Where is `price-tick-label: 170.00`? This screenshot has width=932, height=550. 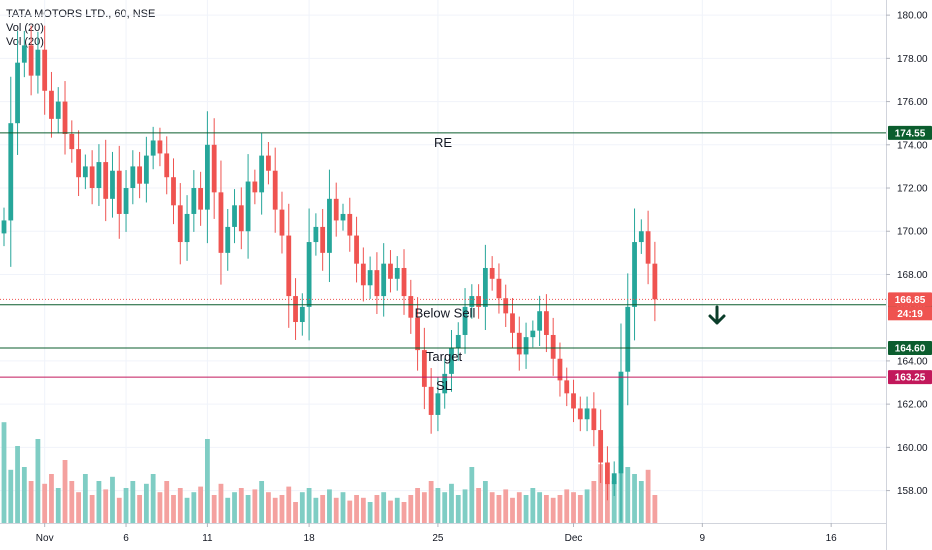
price-tick-label: 170.00 is located at coordinates (912, 232).